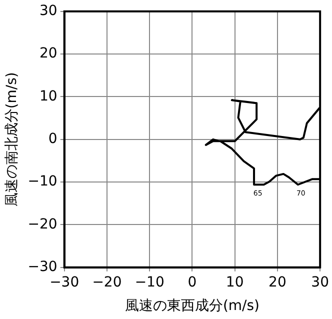  Describe the element at coordinates (65, 282) in the screenshot. I see `x-tick-label: −30` at that location.